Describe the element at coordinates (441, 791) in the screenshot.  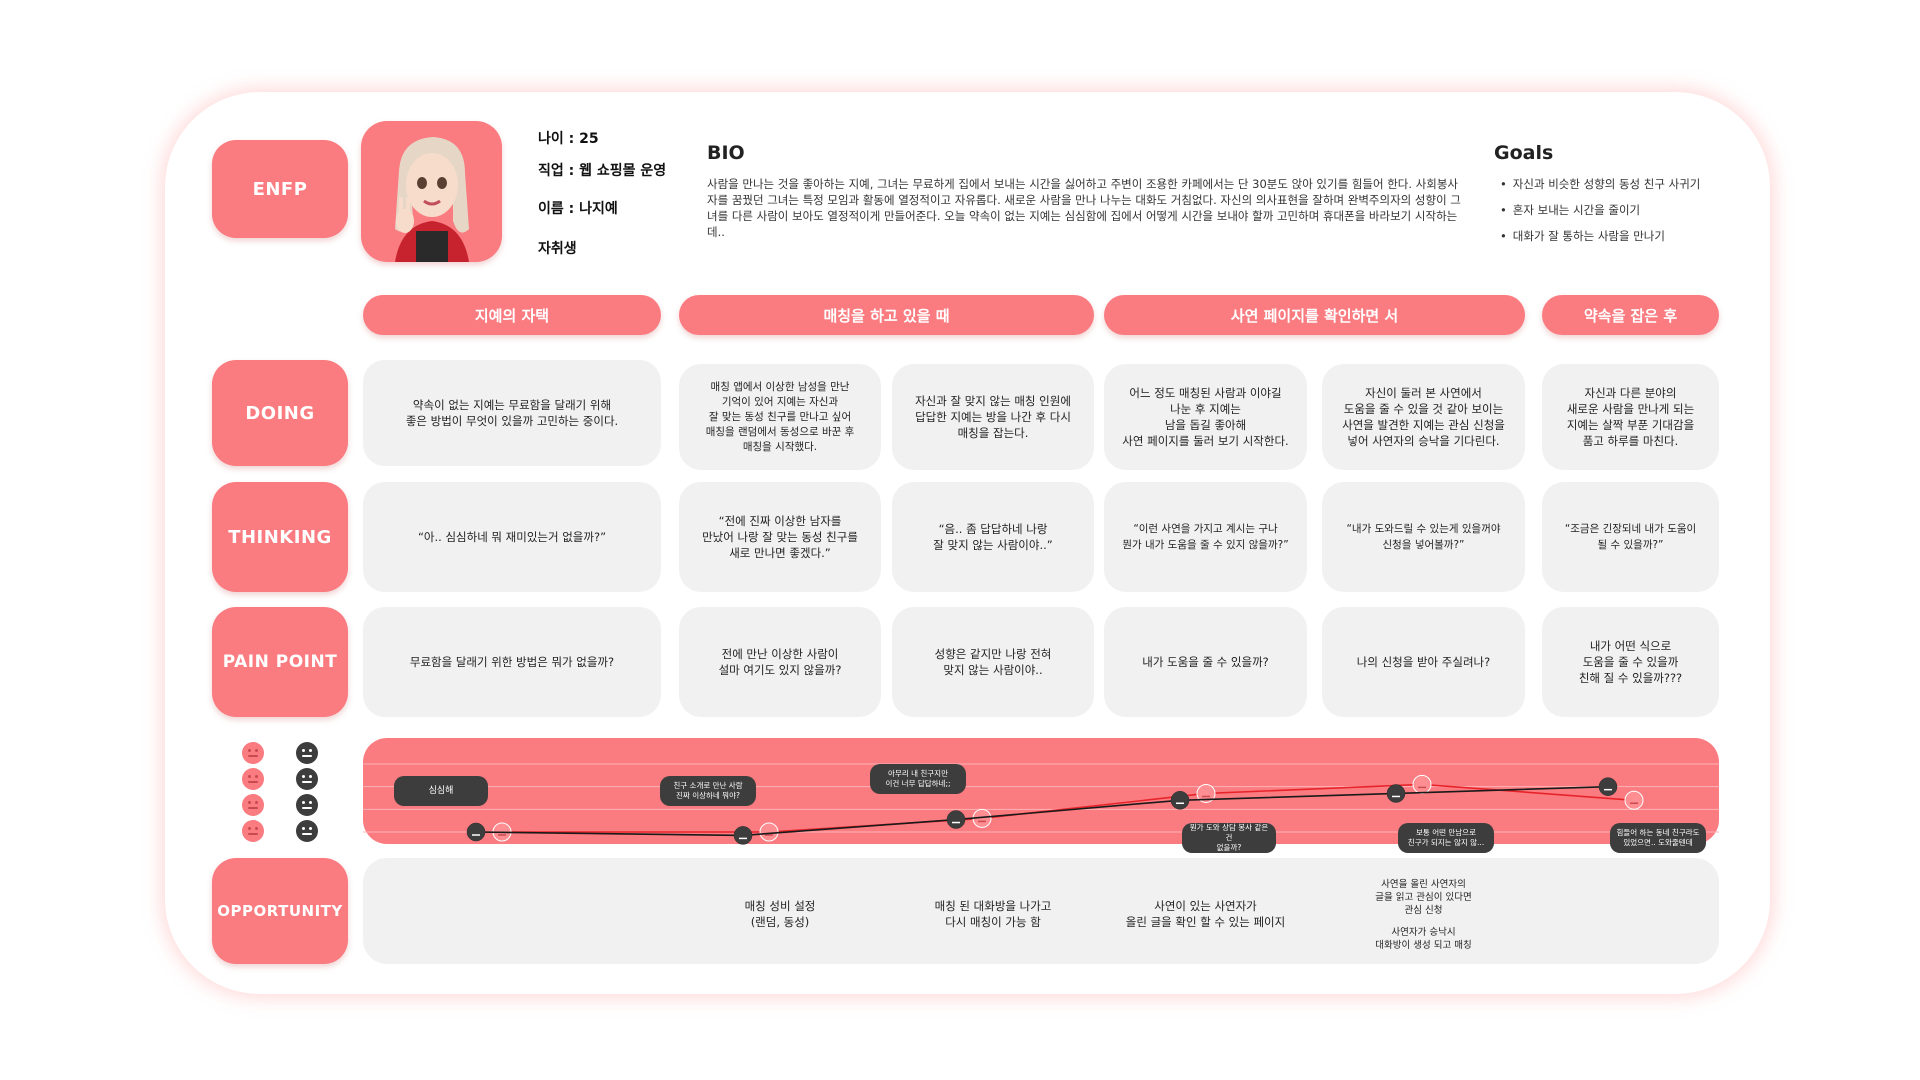
I see `emotion-tag: 심심해` at that location.